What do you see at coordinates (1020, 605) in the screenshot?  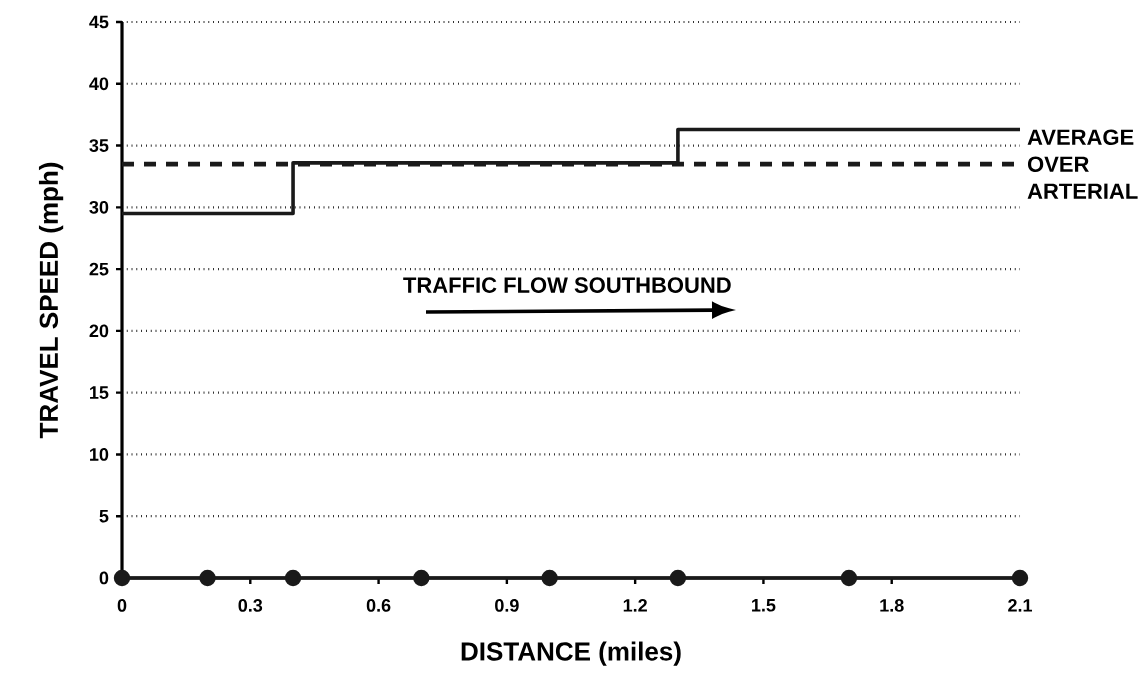 I see `x-tick-label: 2.1` at bounding box center [1020, 605].